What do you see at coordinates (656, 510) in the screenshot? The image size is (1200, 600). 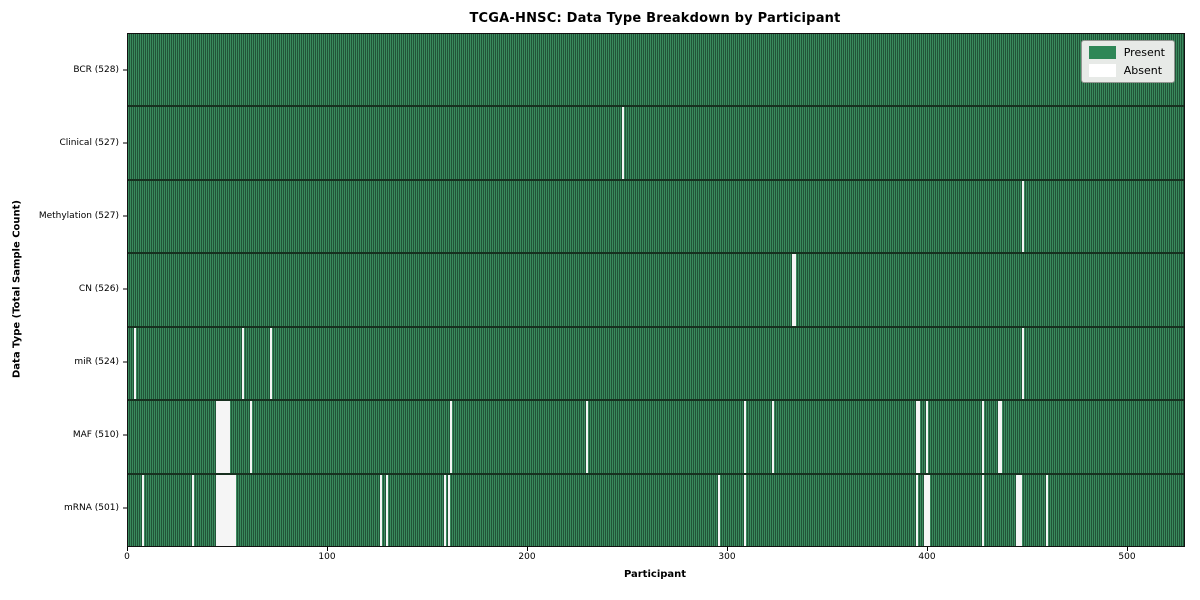 I see `heatmap-row-mrna` at bounding box center [656, 510].